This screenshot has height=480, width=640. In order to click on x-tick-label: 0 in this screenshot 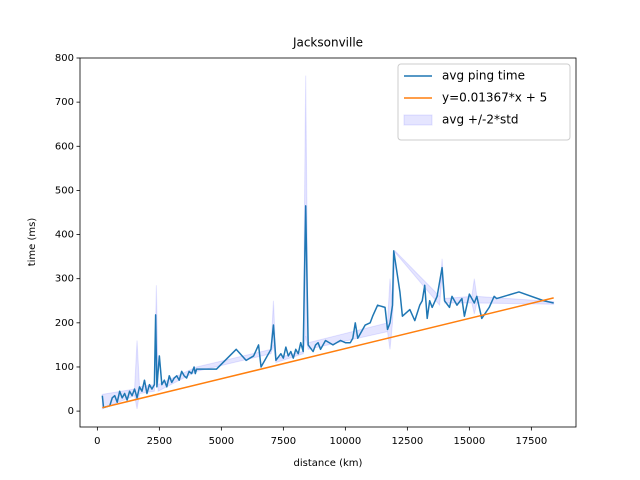, I will do `click(97, 441)`.